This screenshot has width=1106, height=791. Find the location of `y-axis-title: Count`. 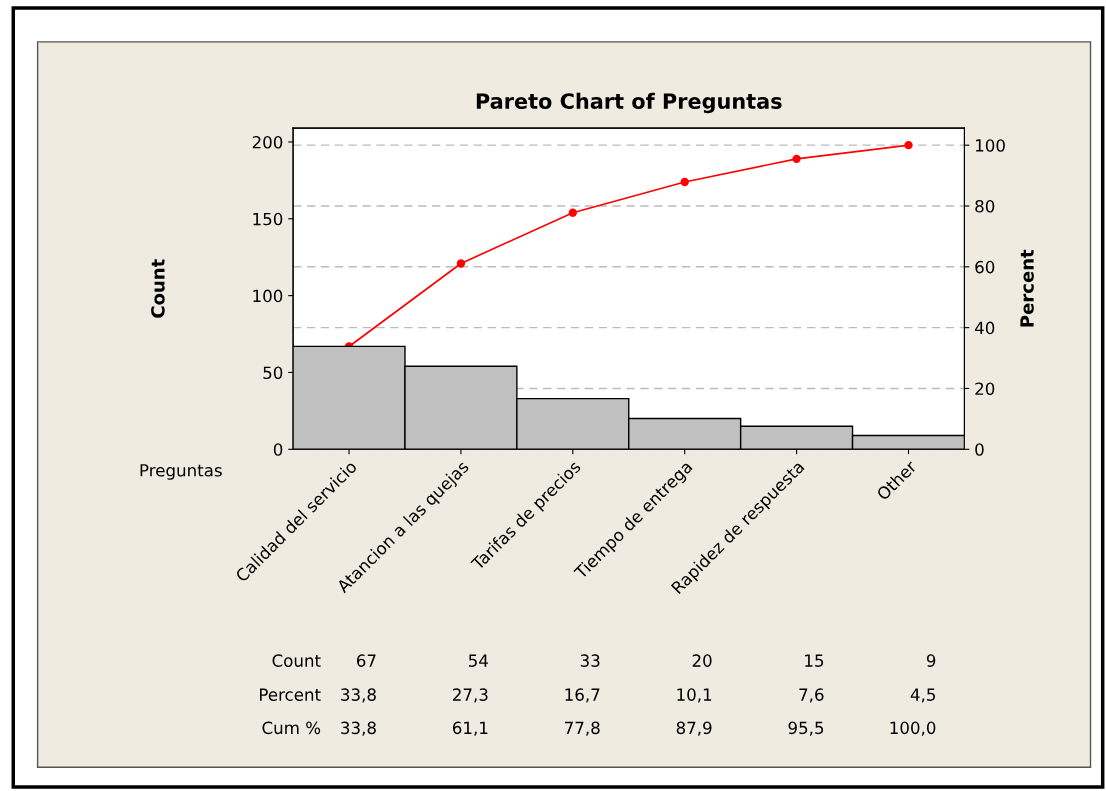

y-axis-title: Count is located at coordinates (158, 288).